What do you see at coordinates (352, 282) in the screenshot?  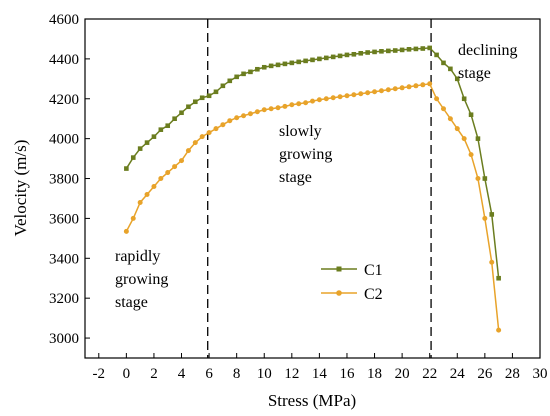 I see `legend: C1 C2` at bounding box center [352, 282].